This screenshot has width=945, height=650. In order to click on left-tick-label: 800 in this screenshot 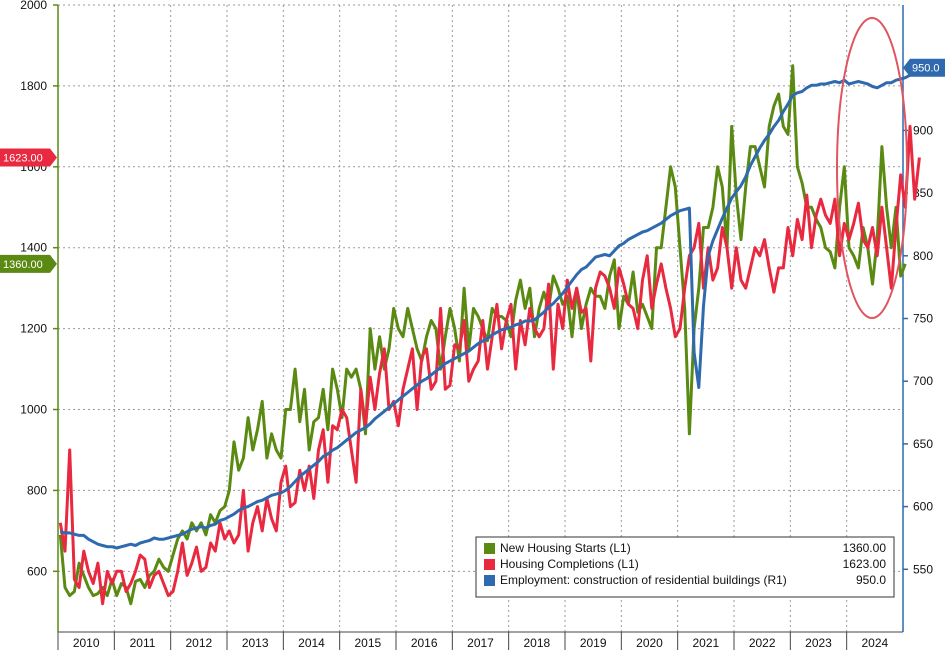, I will do `click(37, 490)`.